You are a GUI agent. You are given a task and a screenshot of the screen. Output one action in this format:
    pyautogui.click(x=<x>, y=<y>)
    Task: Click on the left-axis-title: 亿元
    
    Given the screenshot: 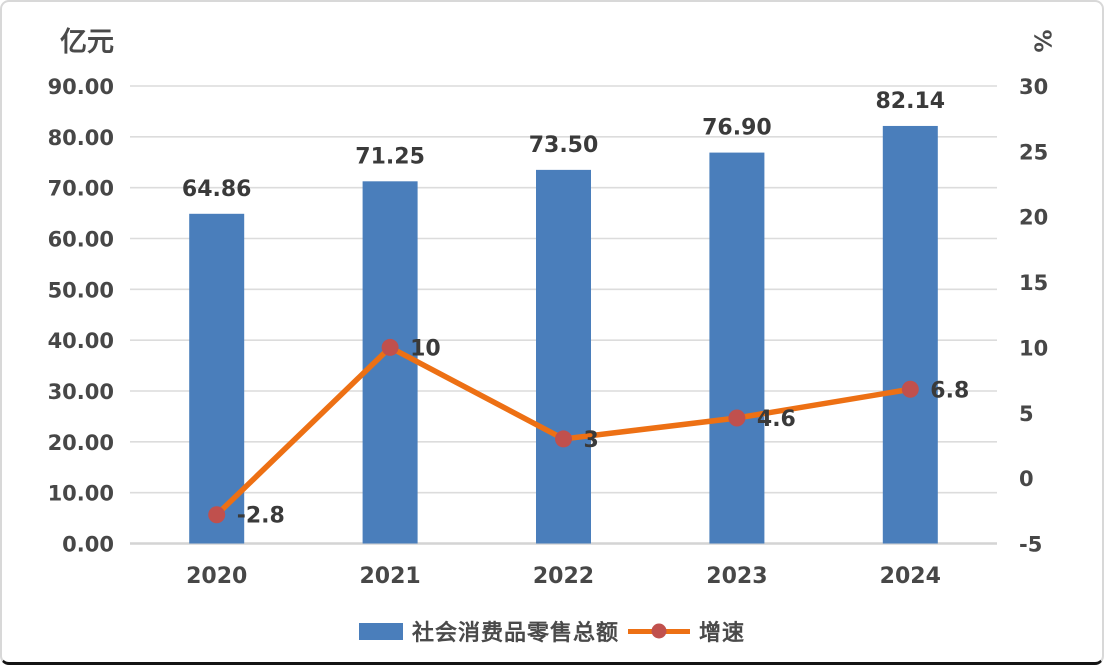 What is the action you would take?
    pyautogui.click(x=87, y=42)
    